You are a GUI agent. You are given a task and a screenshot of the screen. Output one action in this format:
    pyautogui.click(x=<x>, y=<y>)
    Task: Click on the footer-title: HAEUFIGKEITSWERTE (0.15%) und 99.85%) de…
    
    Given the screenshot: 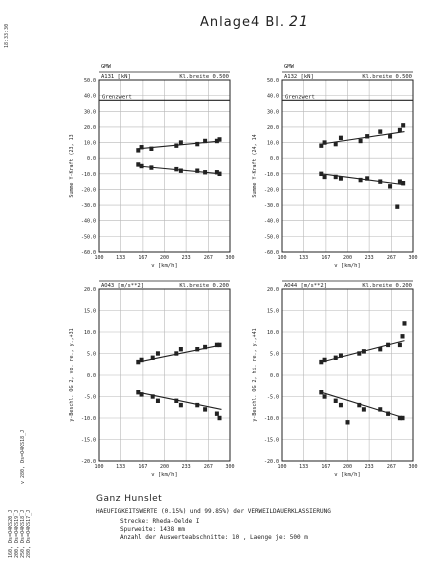 What is the action you would take?
    pyautogui.click(x=213, y=511)
    